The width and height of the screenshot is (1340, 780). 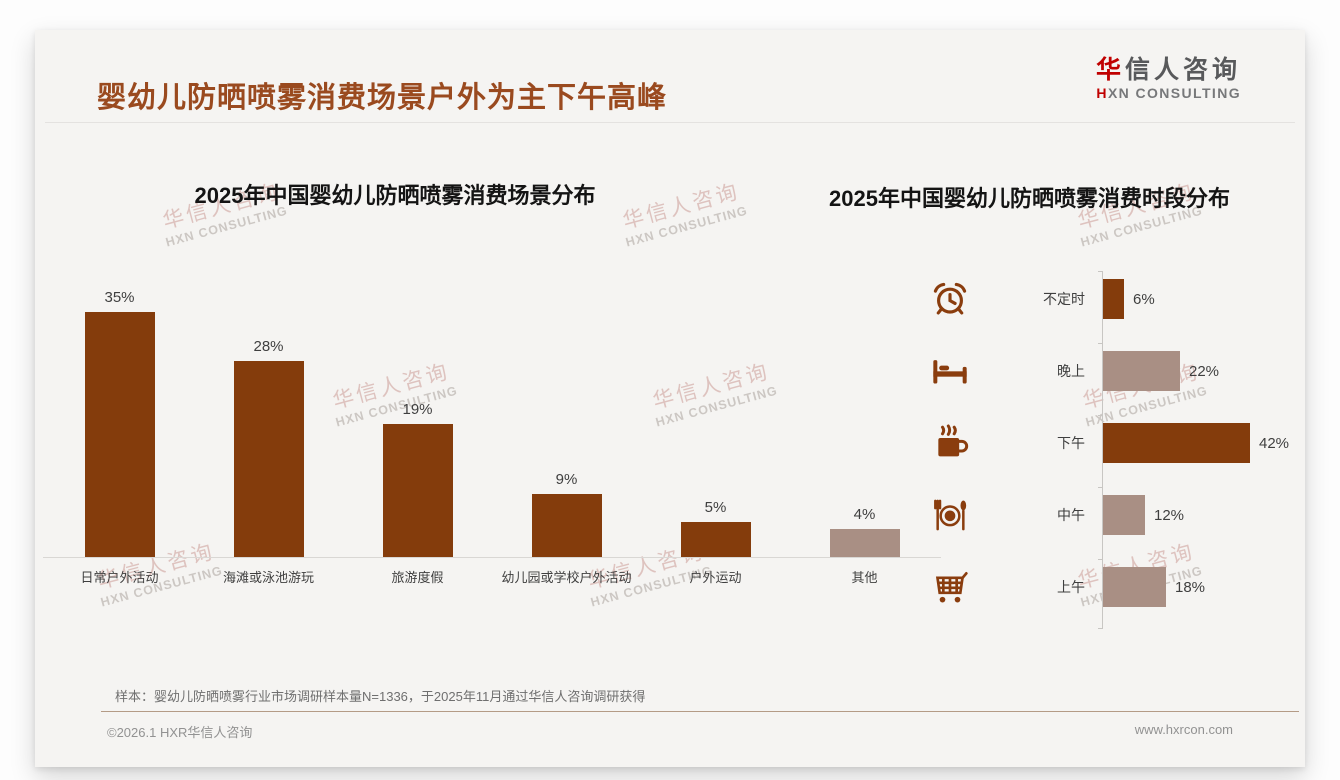 I want to click on bar-category-label: 日常户外活动, so click(x=119, y=577).